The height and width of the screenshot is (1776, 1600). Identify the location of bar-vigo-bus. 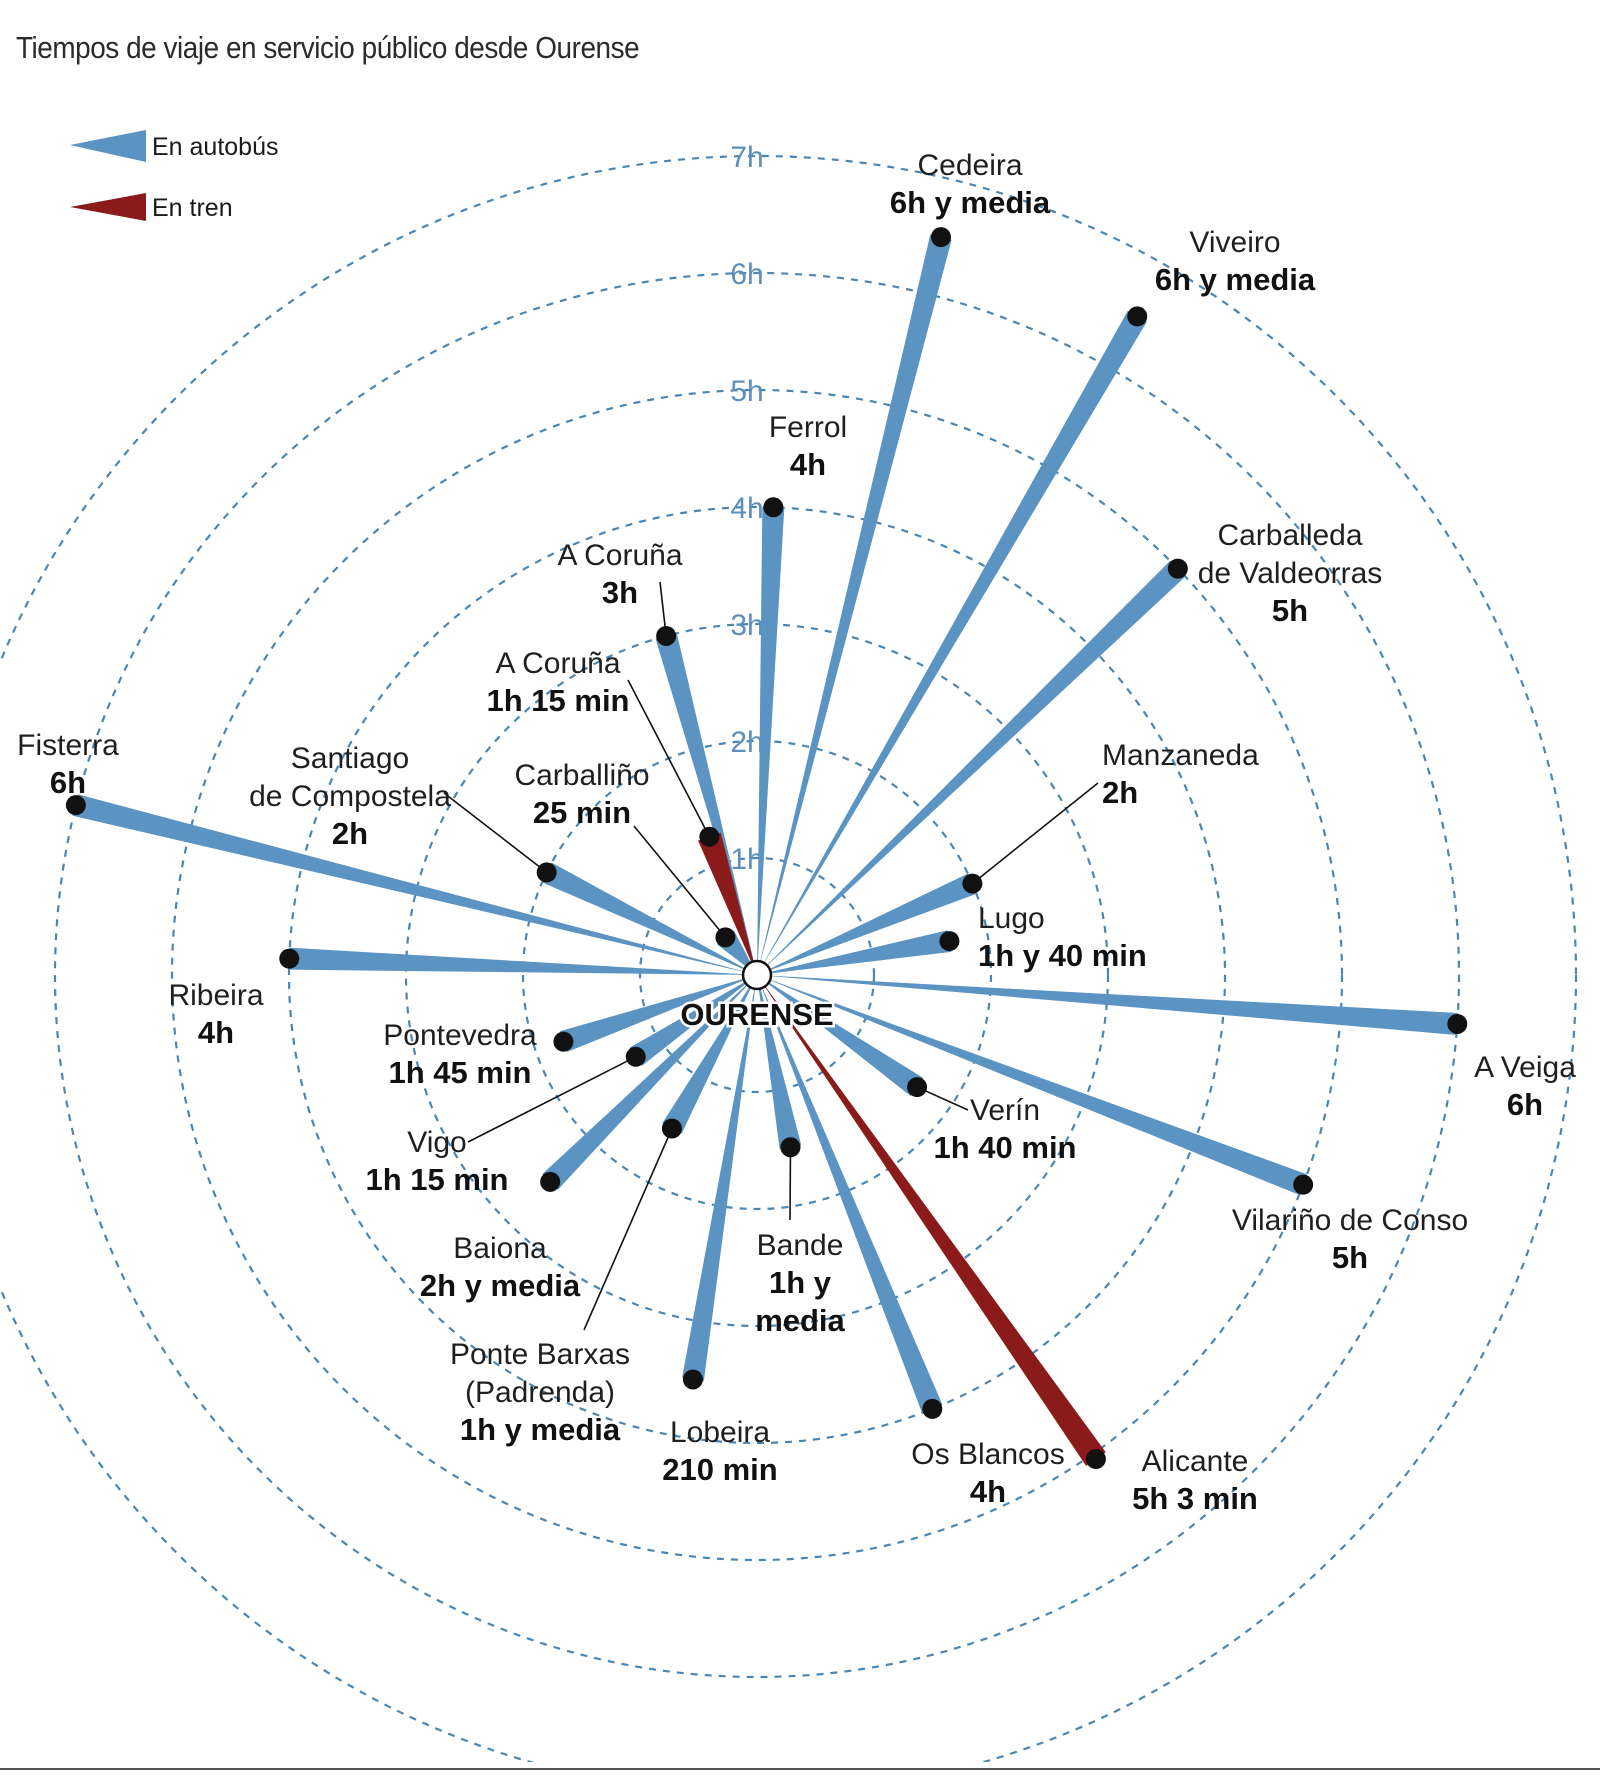
(693, 1020).